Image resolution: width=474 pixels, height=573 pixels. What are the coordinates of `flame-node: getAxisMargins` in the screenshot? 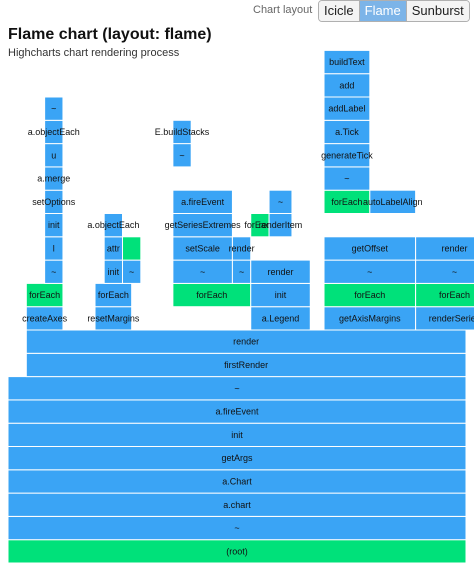 It's located at (370, 318).